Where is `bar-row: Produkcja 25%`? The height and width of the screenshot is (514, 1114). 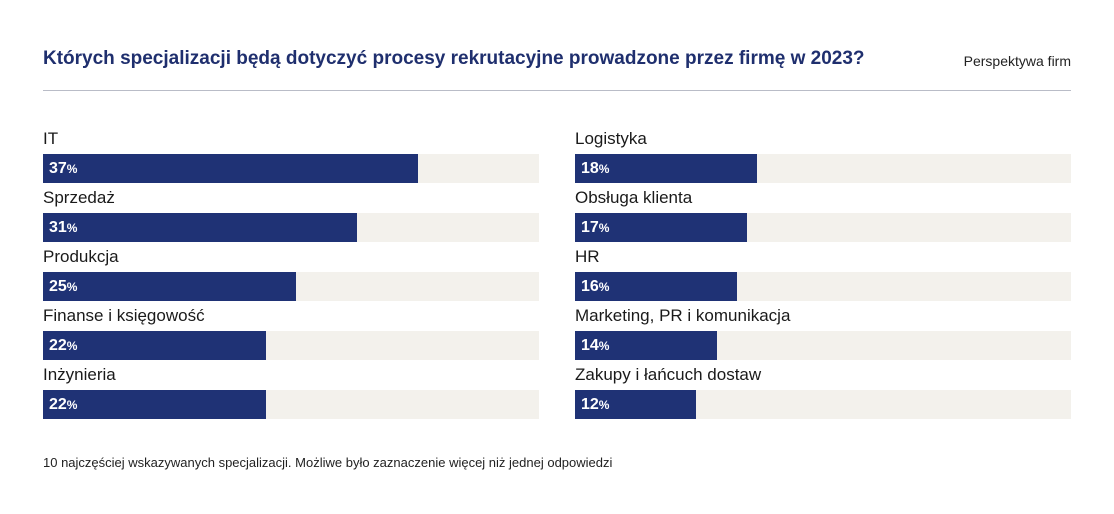 bar-row: Produkcja 25% is located at coordinates (291, 273).